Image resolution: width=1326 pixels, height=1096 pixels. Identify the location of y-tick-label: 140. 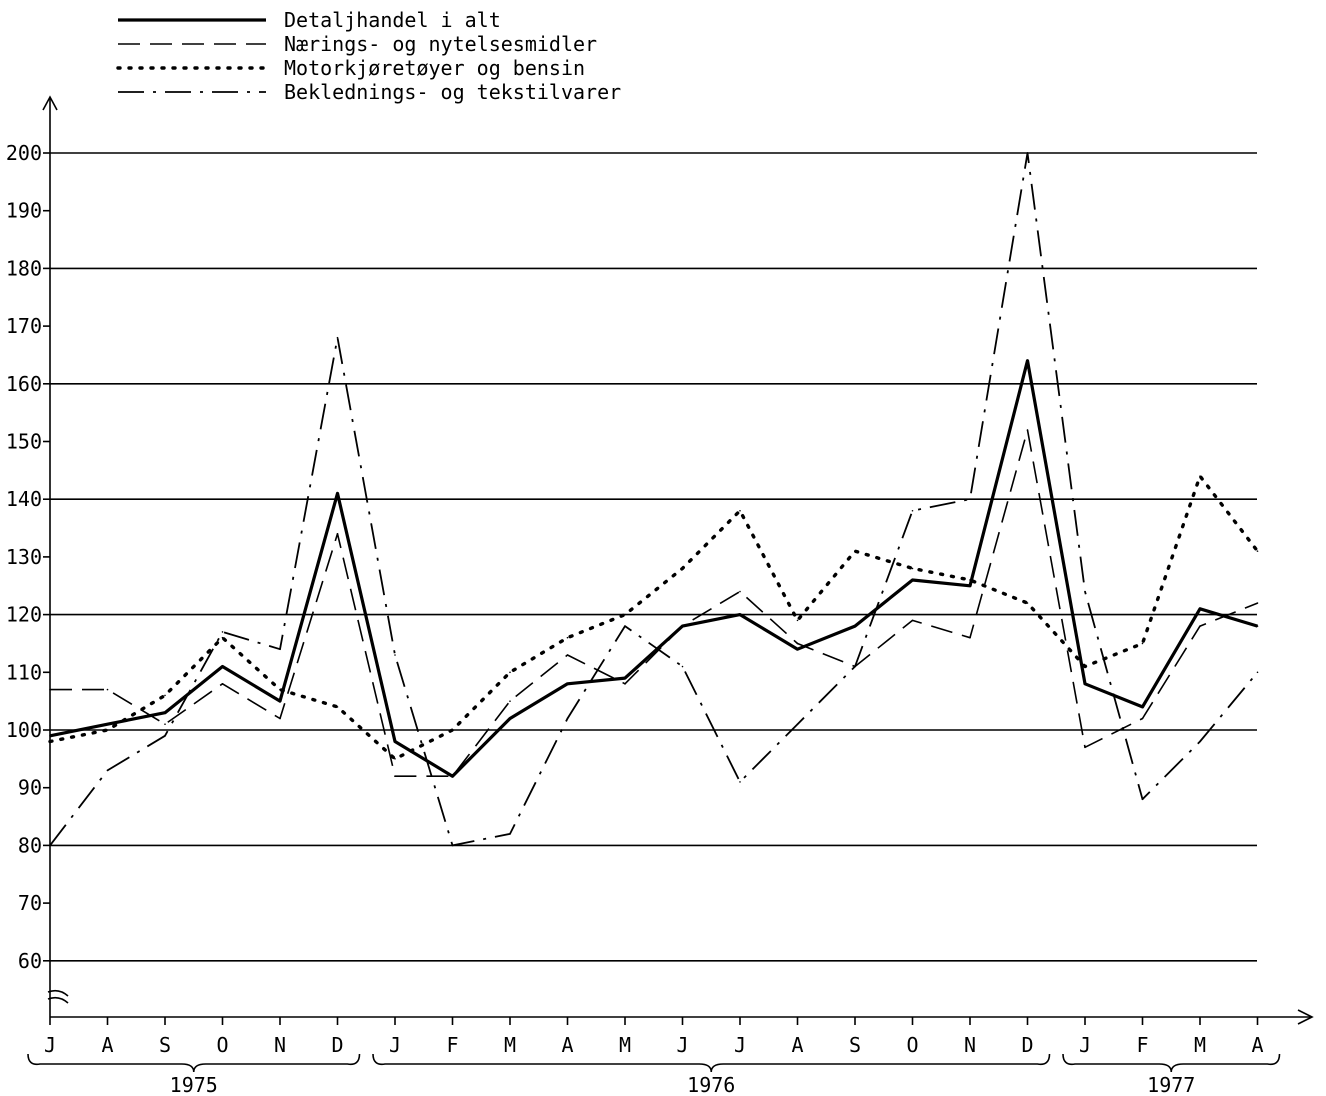
(24, 499).